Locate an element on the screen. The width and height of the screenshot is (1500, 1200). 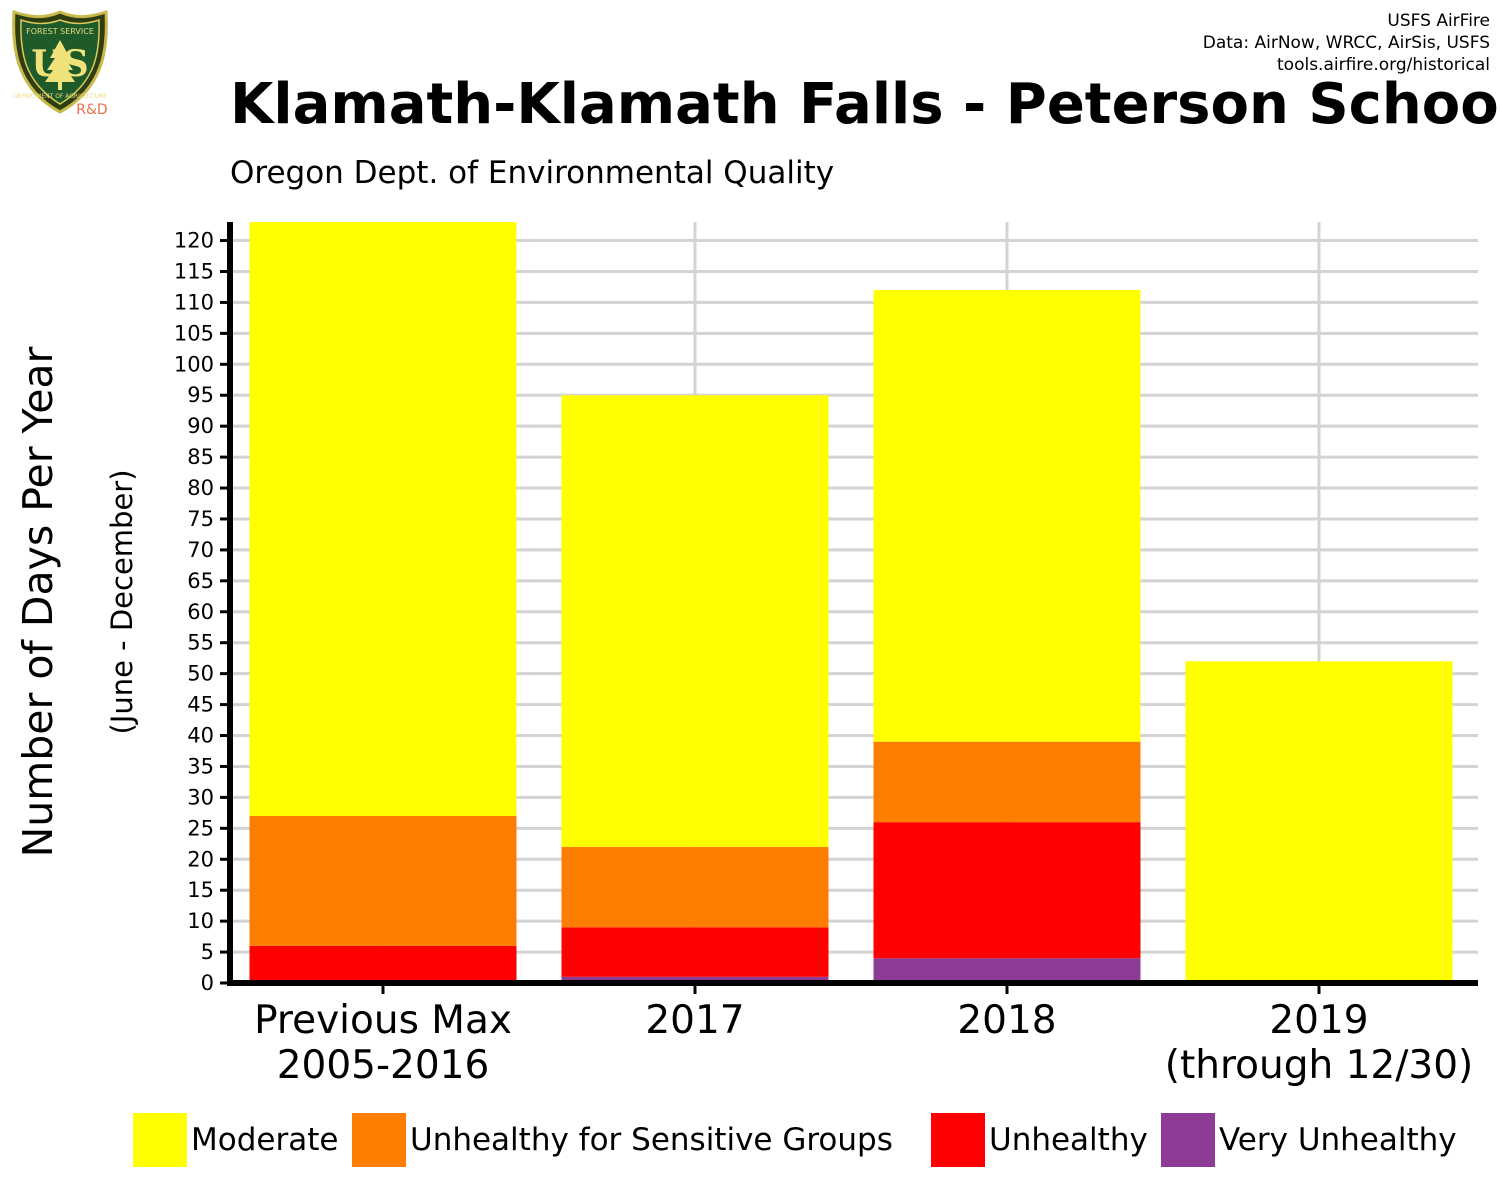
logo-top-text: FOREST SERVICE is located at coordinates (60, 31).